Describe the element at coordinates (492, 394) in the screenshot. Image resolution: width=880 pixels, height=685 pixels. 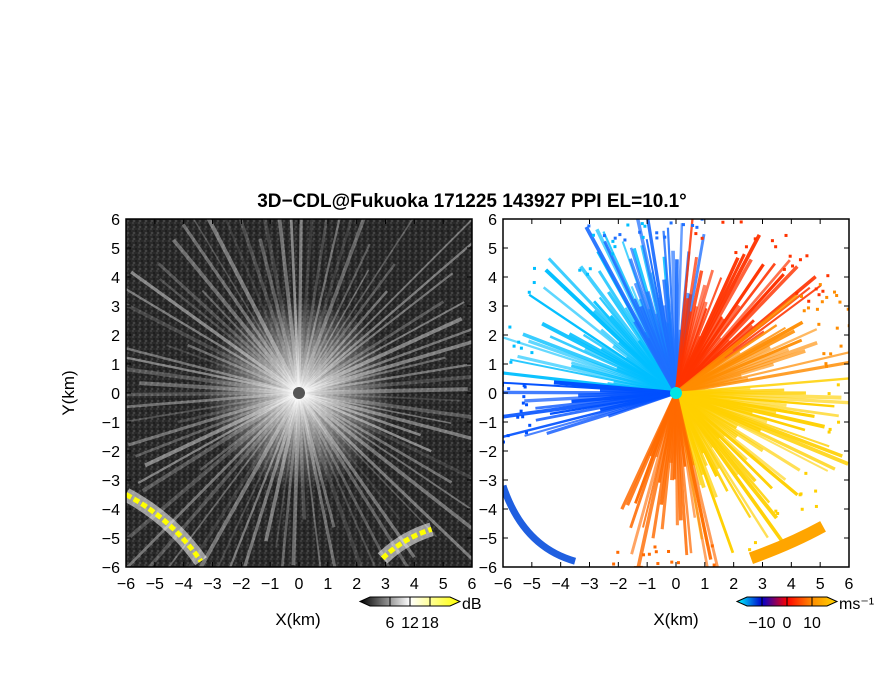
I see `y-tick-label: 0` at that location.